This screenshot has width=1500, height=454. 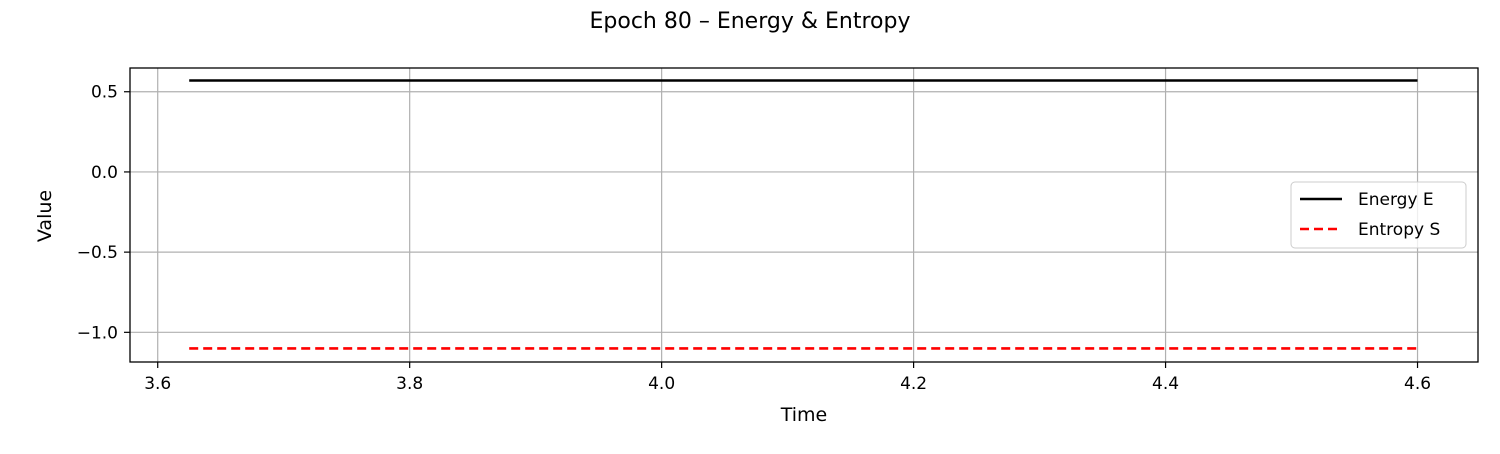 I want to click on y-tick-label: −1.0, so click(x=97, y=333).